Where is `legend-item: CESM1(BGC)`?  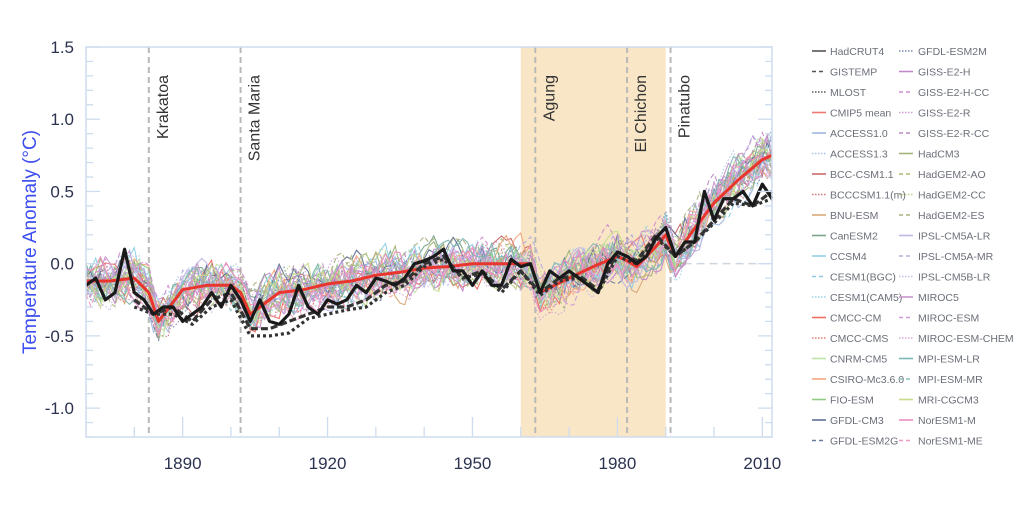
legend-item: CESM1(BGC) is located at coordinates (854, 278).